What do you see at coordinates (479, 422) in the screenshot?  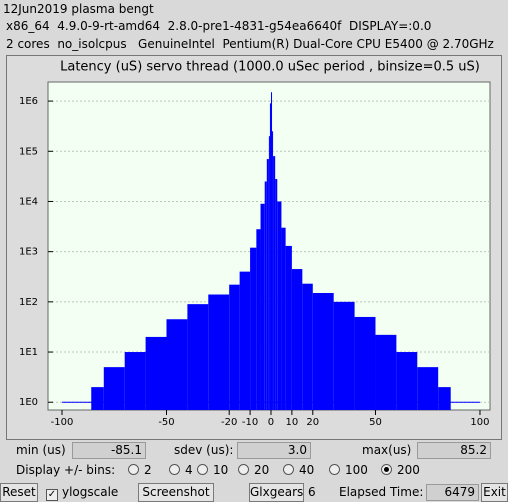 I see `x-tick-label: 100` at bounding box center [479, 422].